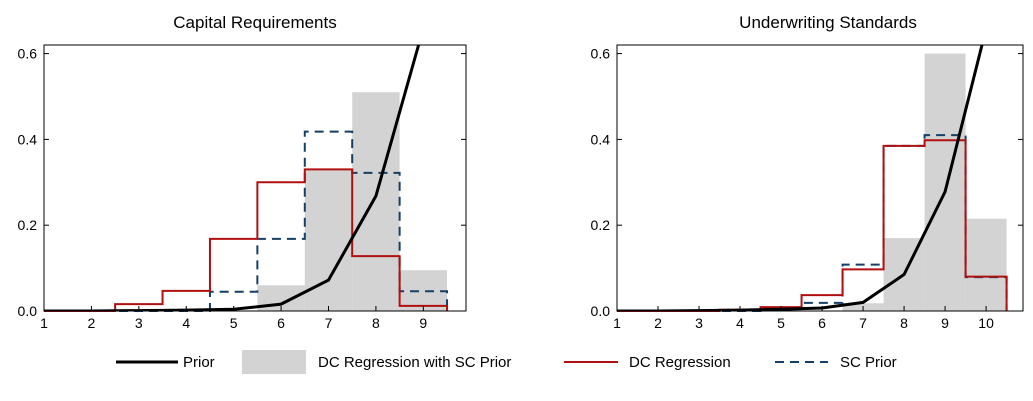 Image resolution: width=1033 pixels, height=401 pixels. What do you see at coordinates (986, 323) in the screenshot?
I see `x-tick-label: 10` at bounding box center [986, 323].